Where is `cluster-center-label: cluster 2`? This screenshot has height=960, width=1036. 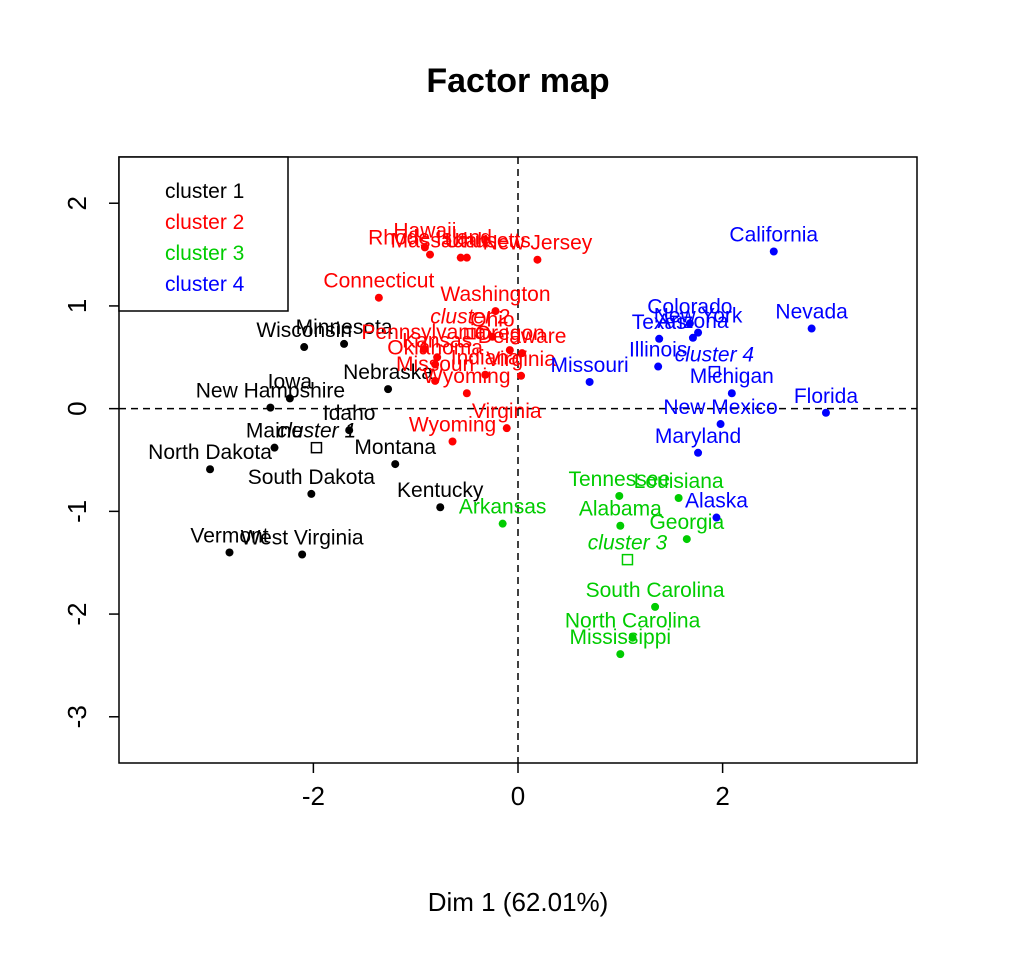 cluster-center-label: cluster 2 is located at coordinates (470, 317).